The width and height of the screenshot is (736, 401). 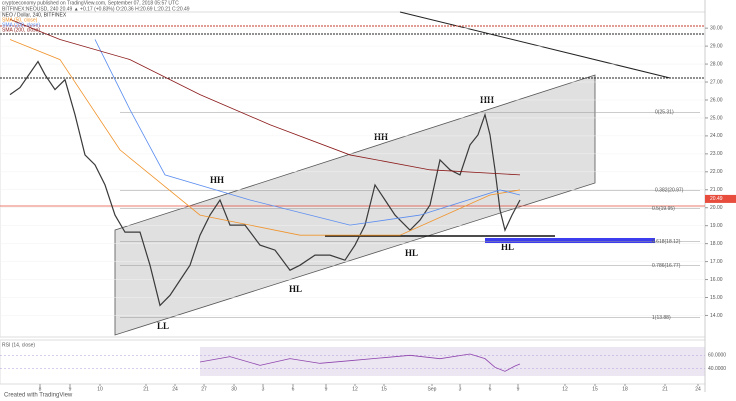 What do you see at coordinates (716, 226) in the screenshot?
I see `y-tick-label: 19.00` at bounding box center [716, 226].